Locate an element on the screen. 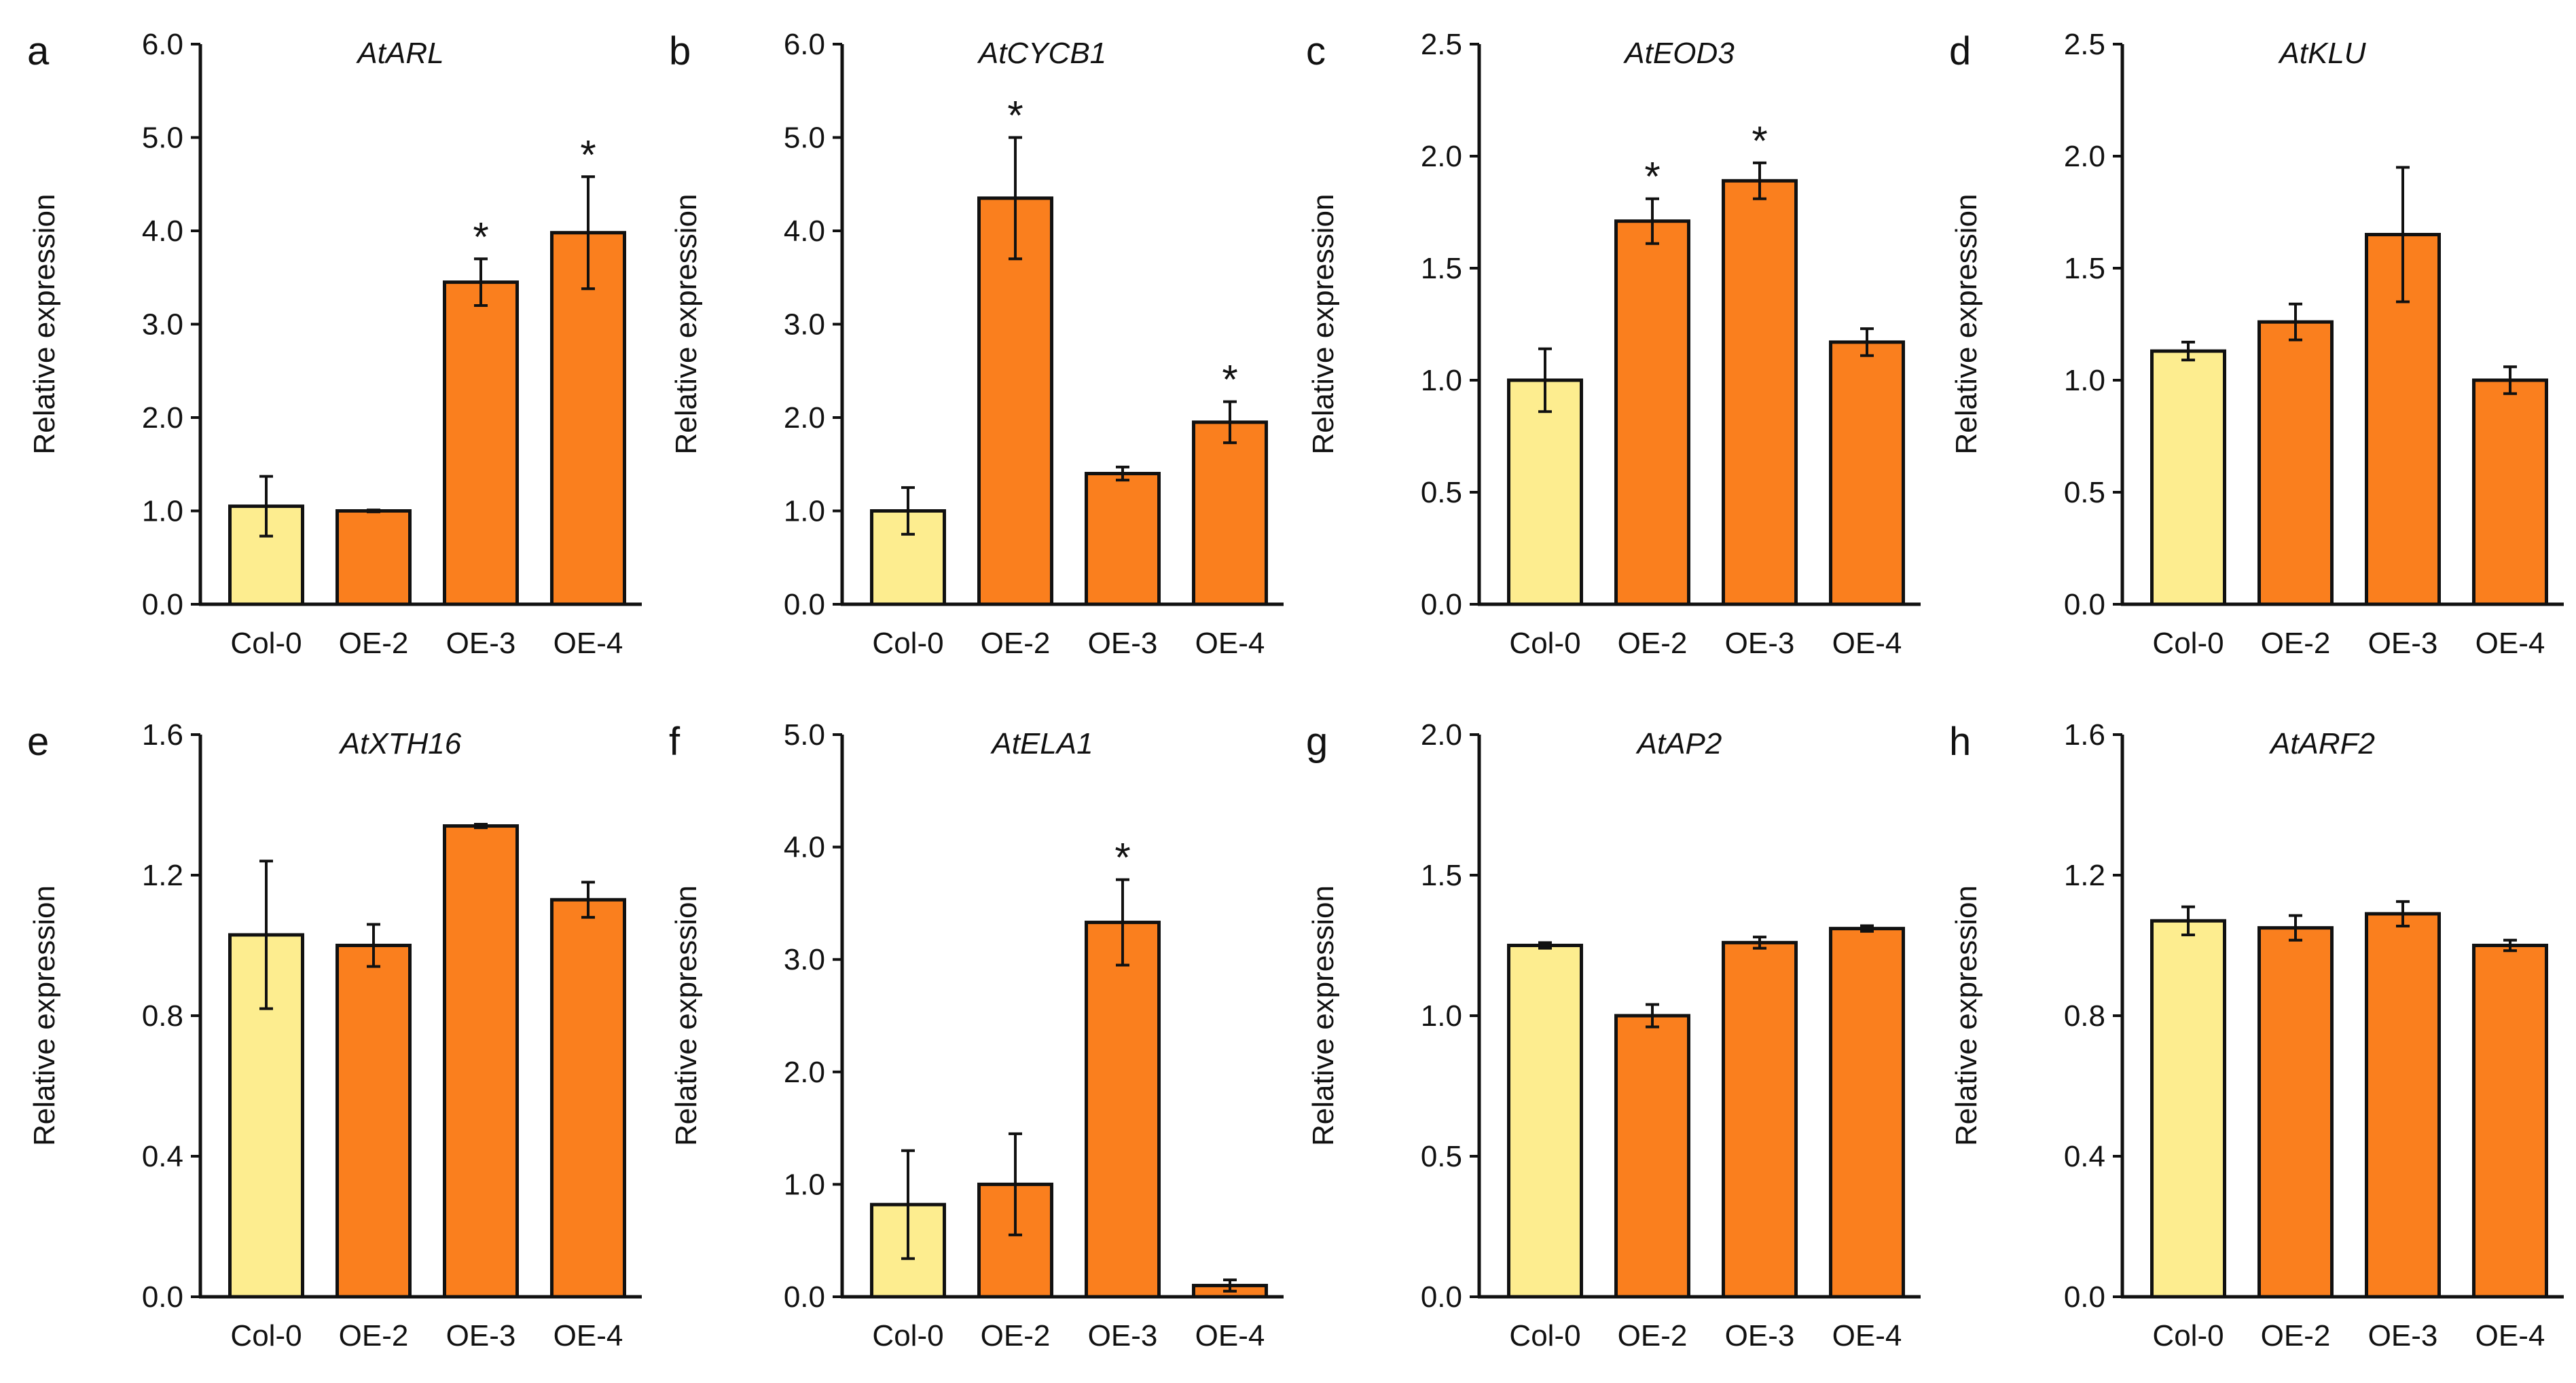 The height and width of the screenshot is (1383, 2576). panel-letter: g is located at coordinates (1317, 742).